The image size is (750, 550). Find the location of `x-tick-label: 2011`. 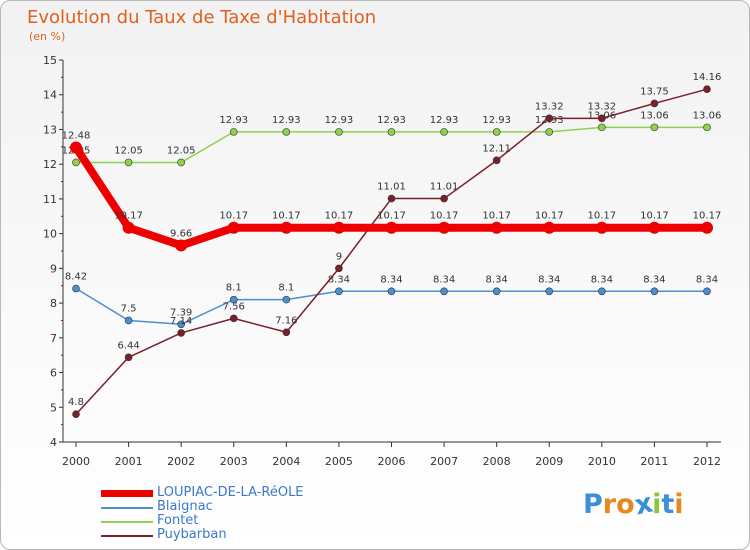

x-tick-label: 2011 is located at coordinates (654, 461).